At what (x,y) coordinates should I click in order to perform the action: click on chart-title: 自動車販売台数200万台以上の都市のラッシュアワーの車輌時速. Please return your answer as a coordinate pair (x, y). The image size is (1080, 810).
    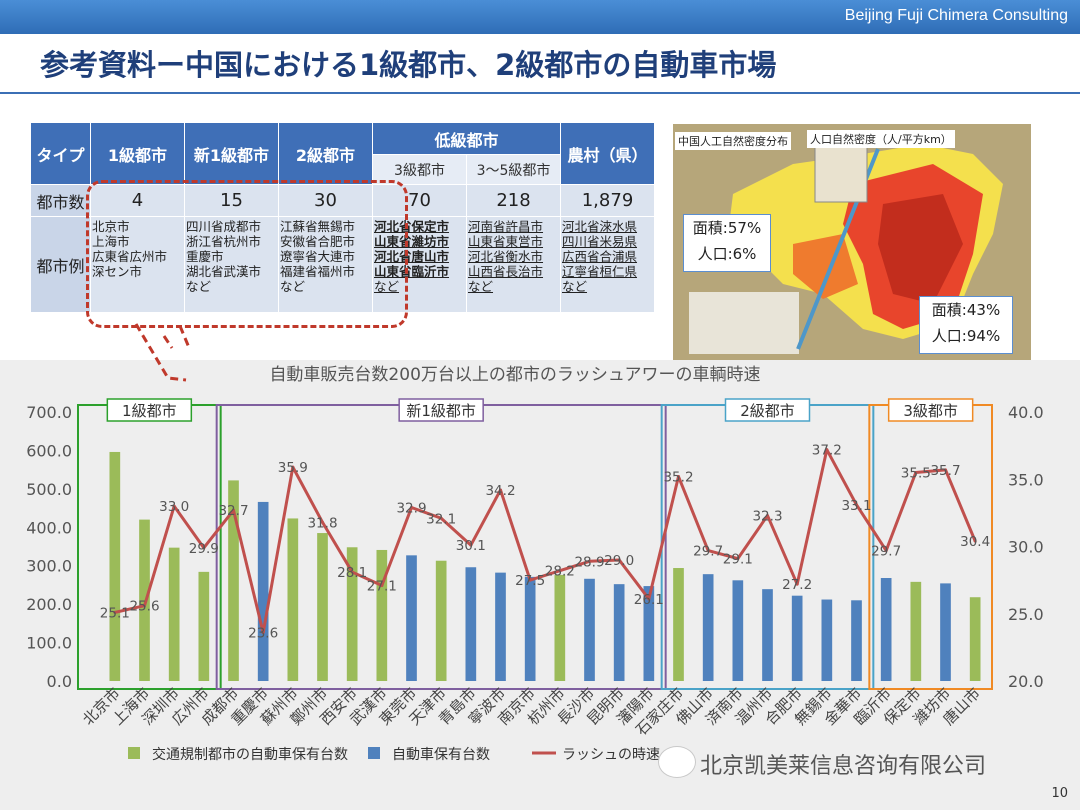
    Looking at the image, I should click on (514, 375).